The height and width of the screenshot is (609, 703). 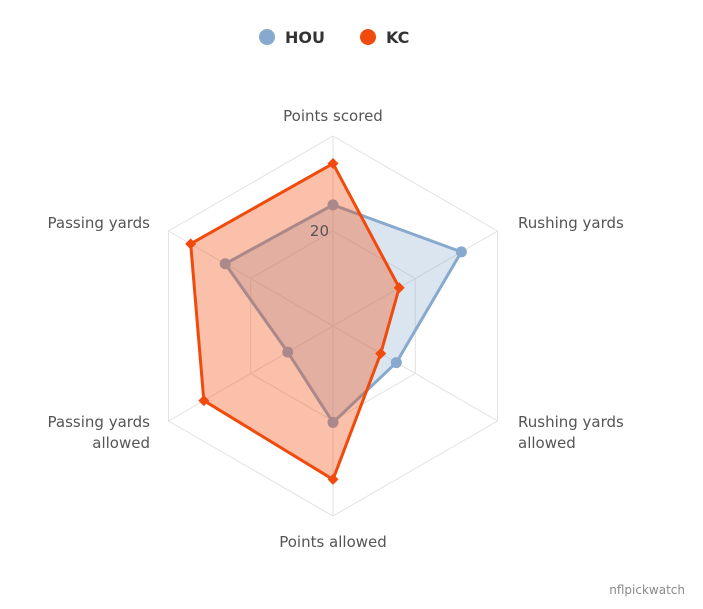 I want to click on legend-label-hou: HOU, so click(x=305, y=37).